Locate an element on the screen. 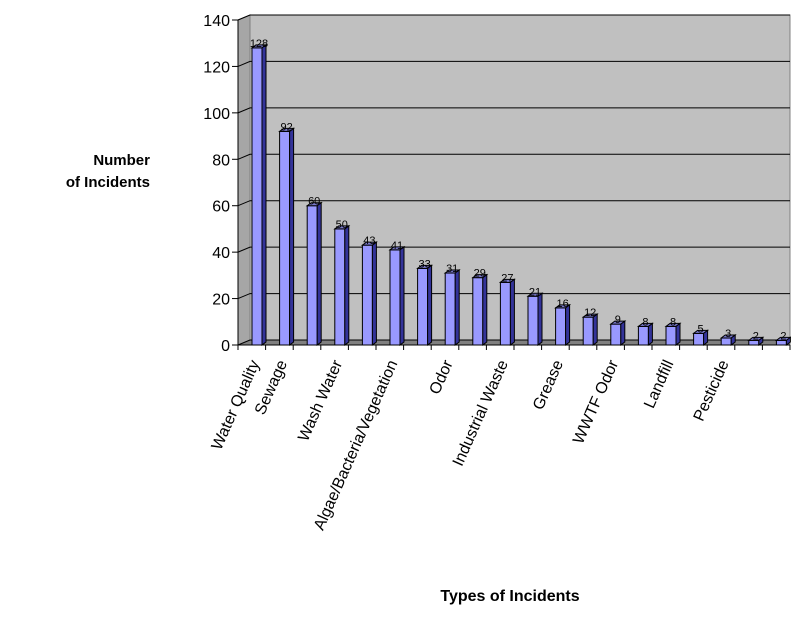 The width and height of the screenshot is (791, 627). data-label: 128 is located at coordinates (259, 44).